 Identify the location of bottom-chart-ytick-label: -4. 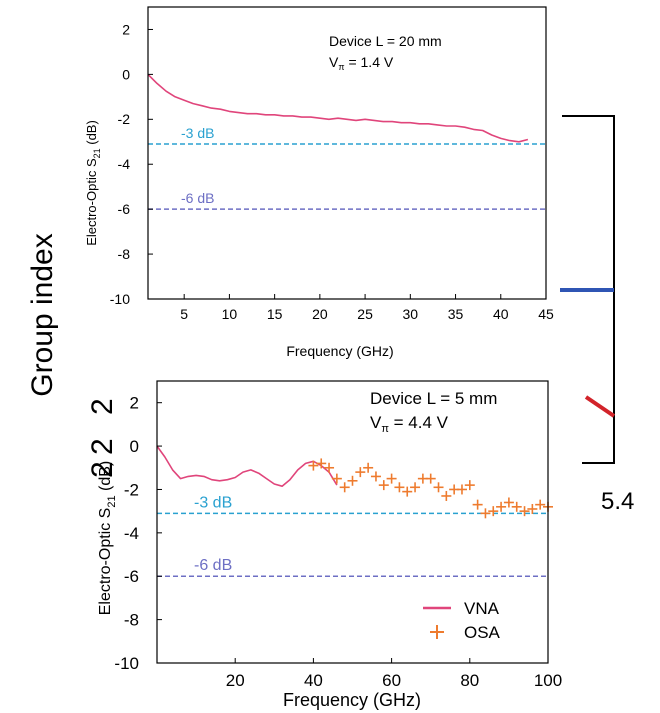
(131, 533).